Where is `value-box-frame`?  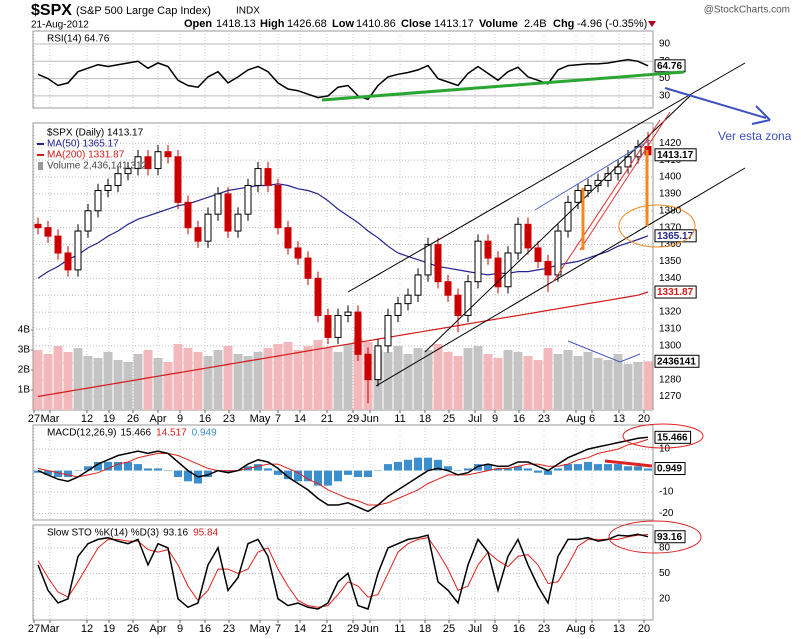
value-box-frame is located at coordinates (675, 236).